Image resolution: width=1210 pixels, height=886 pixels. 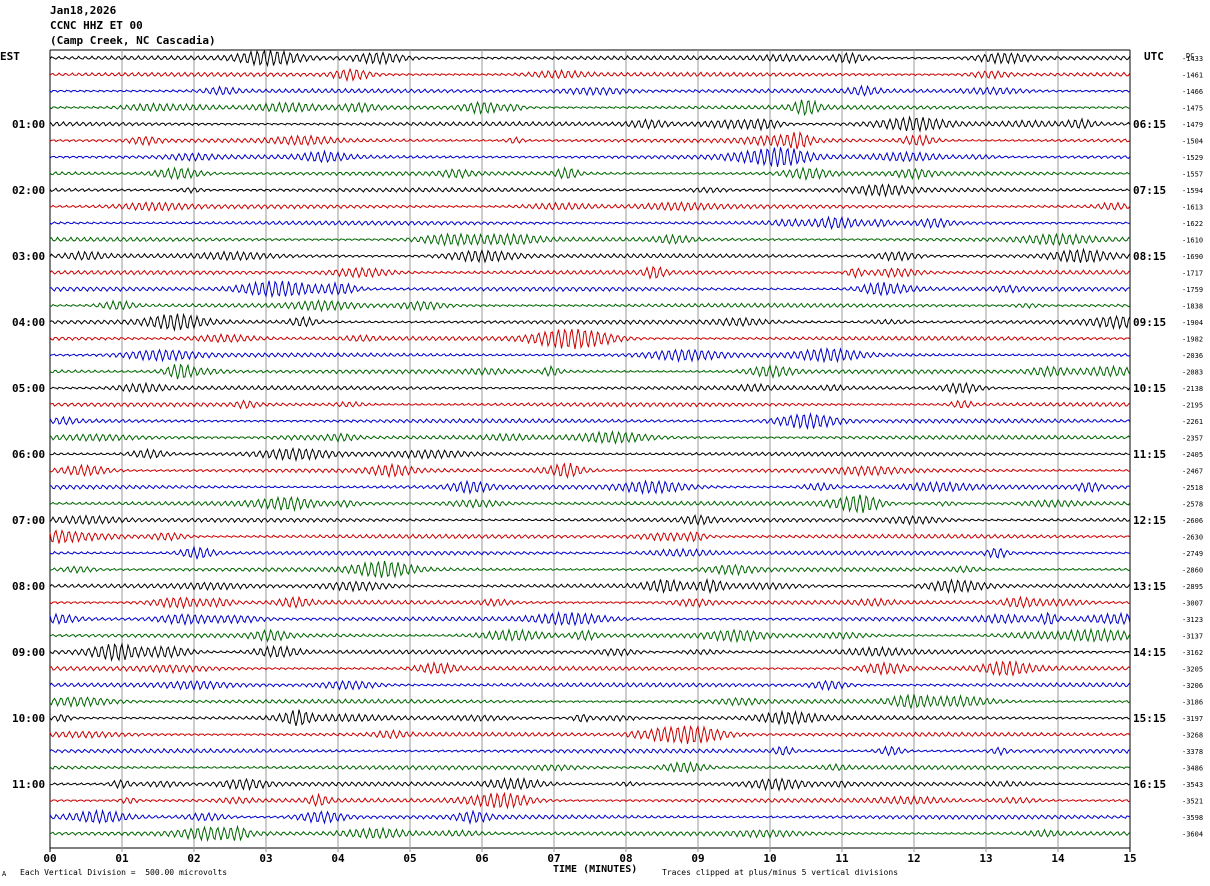 I want to click on dc-offset-label: -3205, so click(x=1192, y=670).